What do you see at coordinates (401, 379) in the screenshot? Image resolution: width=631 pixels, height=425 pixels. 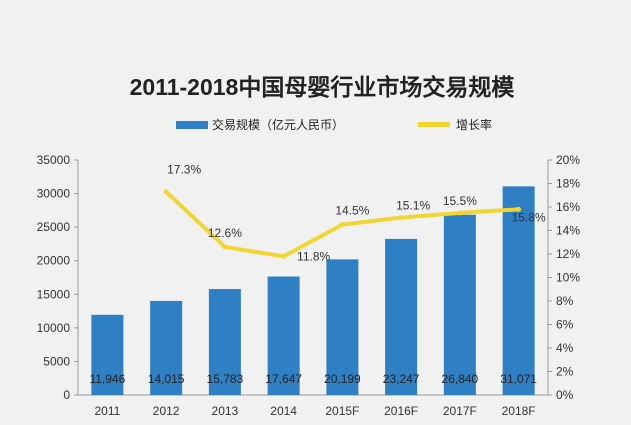 I see `bar-value-label: 23,247` at bounding box center [401, 379].